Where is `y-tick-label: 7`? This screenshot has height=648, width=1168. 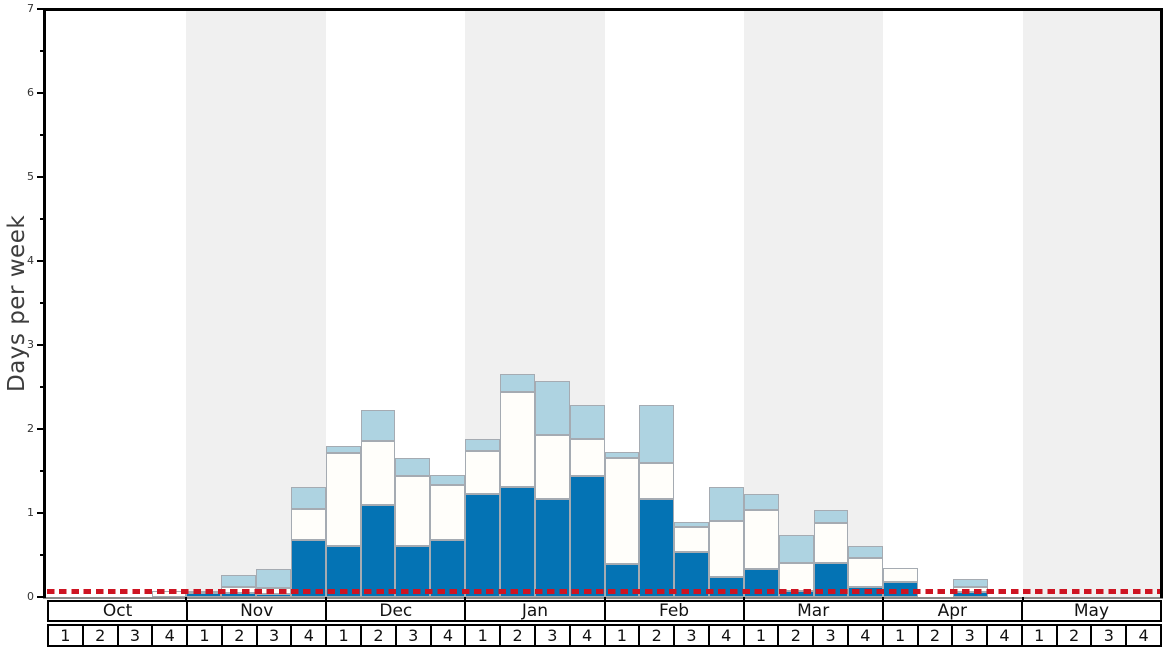
y-tick-label: 7 is located at coordinates (30, 8).